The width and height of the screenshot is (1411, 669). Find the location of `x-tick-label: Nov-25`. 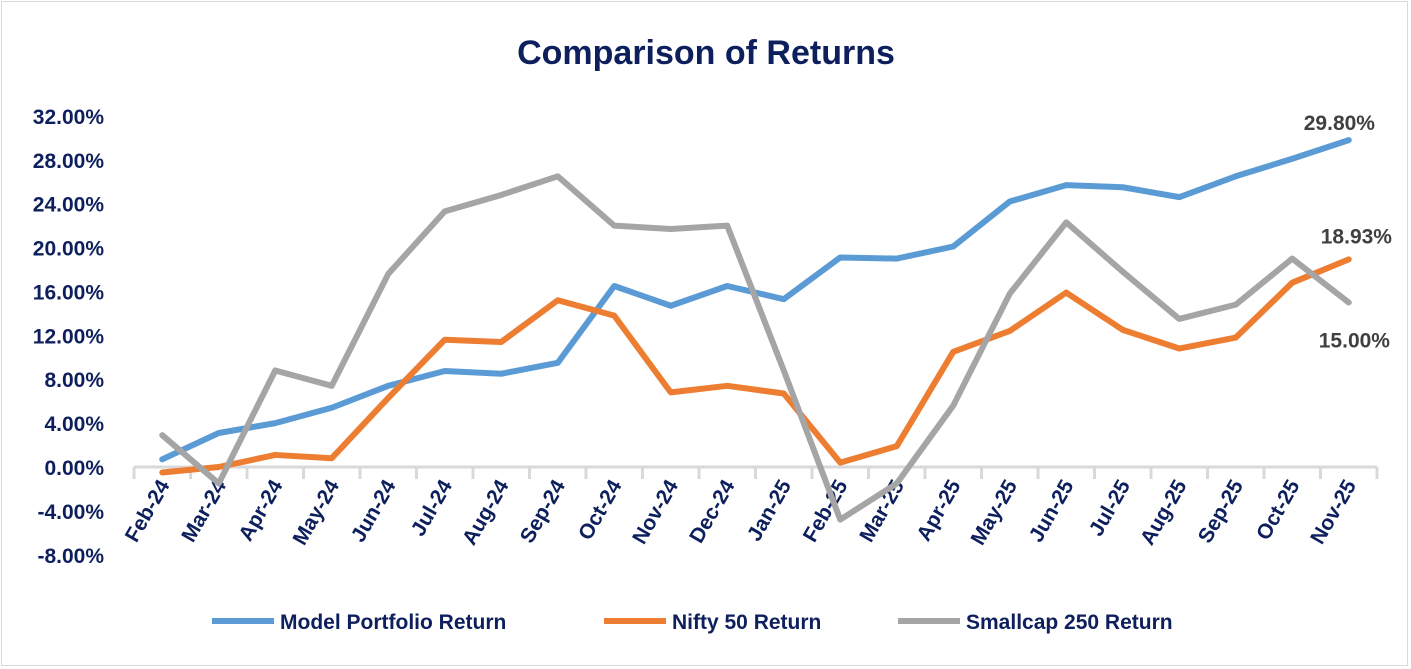

x-tick-label: Nov-25 is located at coordinates (1333, 512).